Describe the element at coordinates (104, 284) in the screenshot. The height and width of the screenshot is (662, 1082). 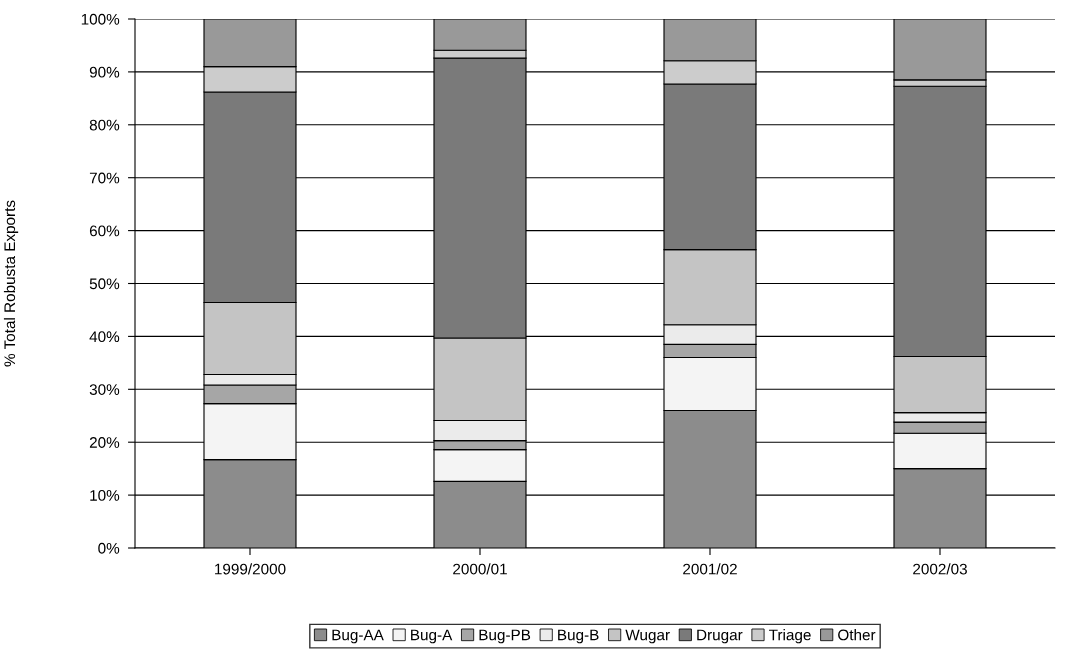
I see `y-tick-label: 50%` at that location.